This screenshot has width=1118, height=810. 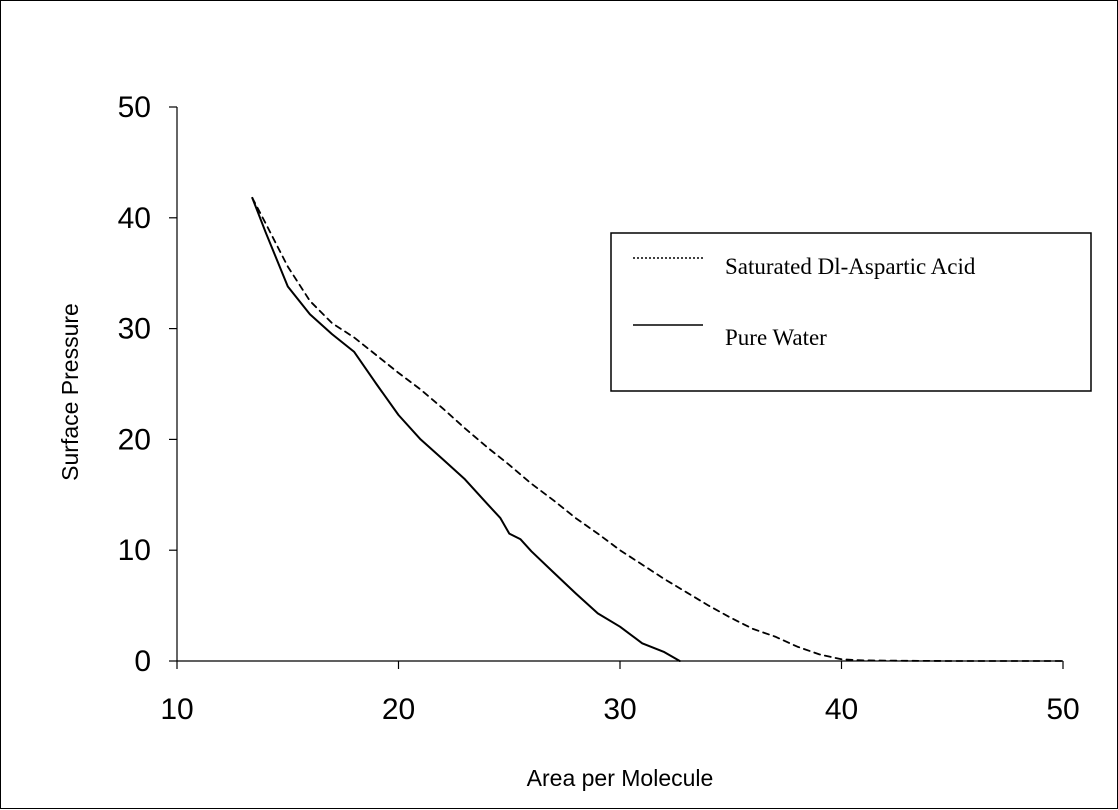 I want to click on x-tick-label-20: 20, so click(x=398, y=709).